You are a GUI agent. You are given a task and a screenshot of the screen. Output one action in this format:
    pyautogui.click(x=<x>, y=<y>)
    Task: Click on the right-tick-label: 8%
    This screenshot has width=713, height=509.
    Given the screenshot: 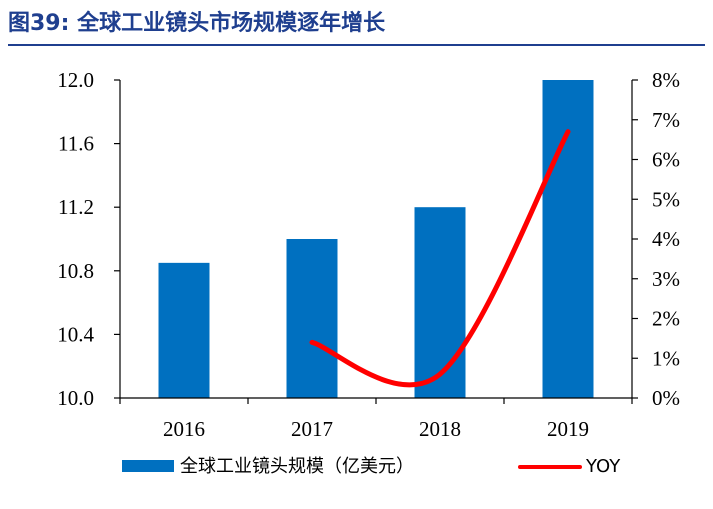 What is the action you would take?
    pyautogui.click(x=666, y=80)
    